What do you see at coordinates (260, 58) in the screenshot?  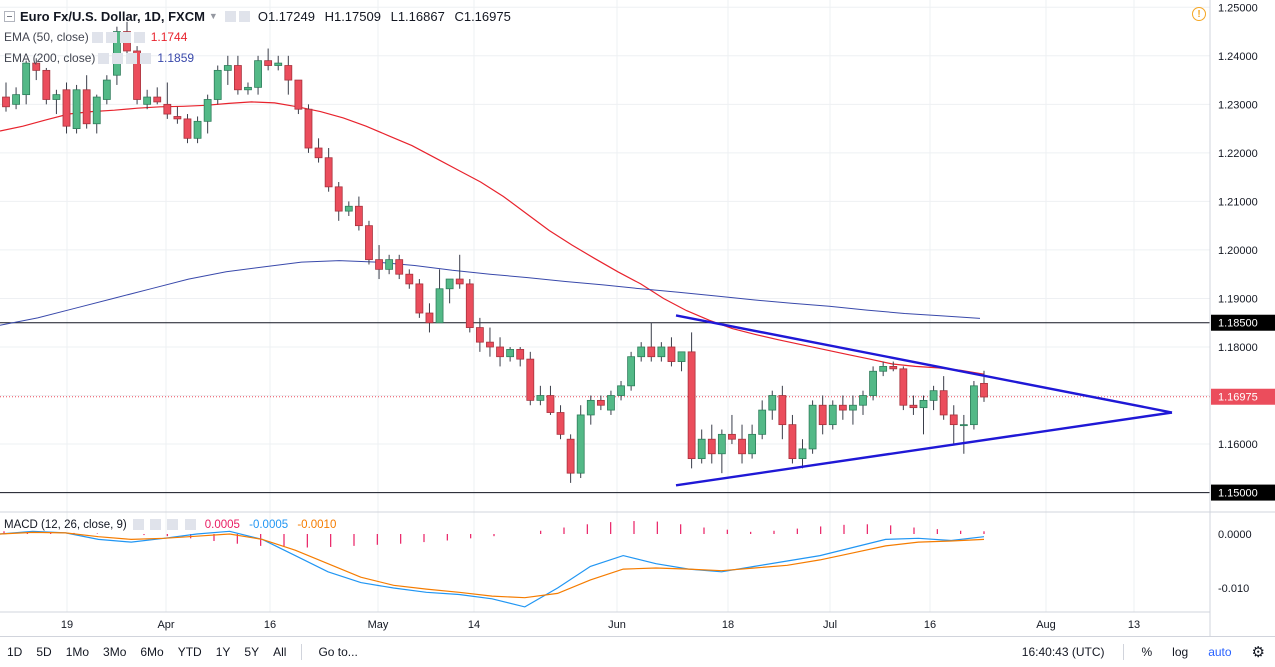 I see `ema200-legend: EMA (200, close) 1.1859` at bounding box center [260, 58].